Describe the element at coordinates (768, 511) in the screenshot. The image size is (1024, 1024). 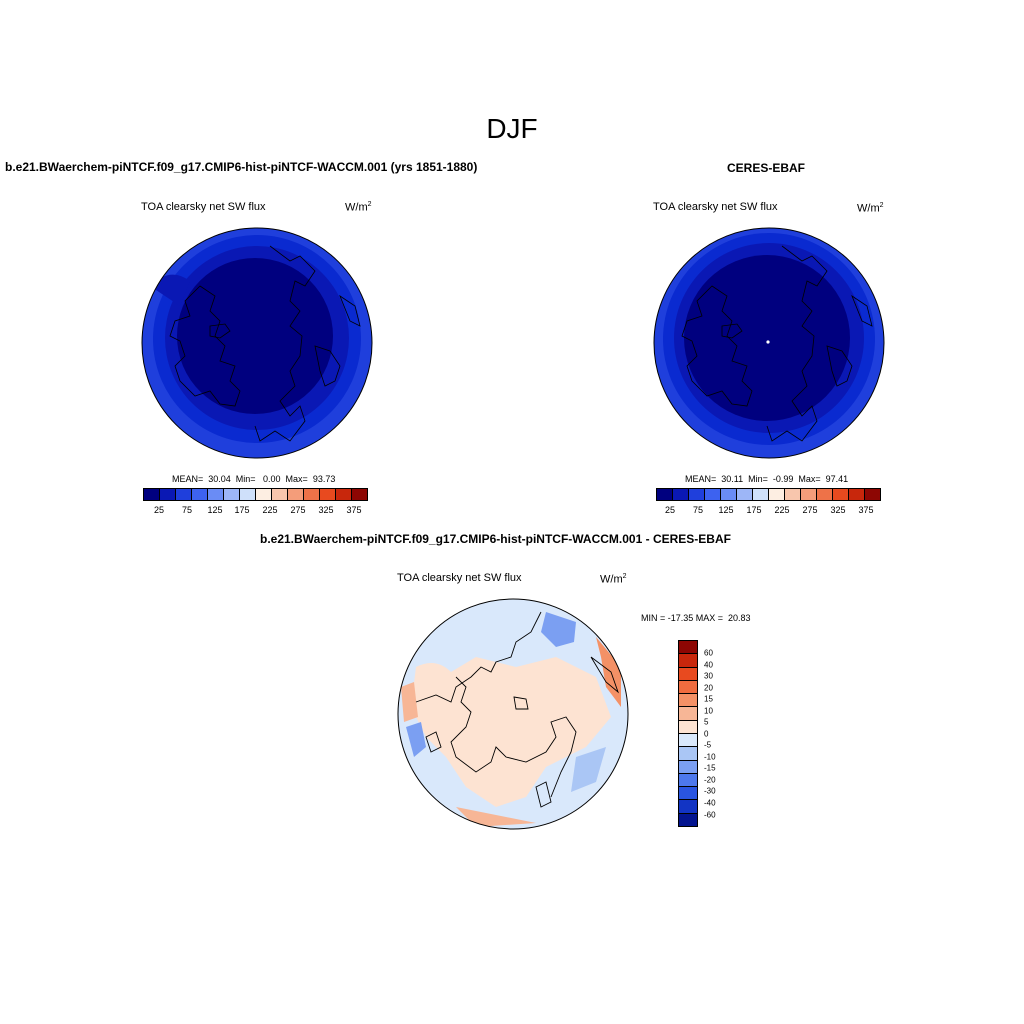
I see `panel-obs-colorbar-ticks: 25 75 125 175 225 275 325 375` at that location.